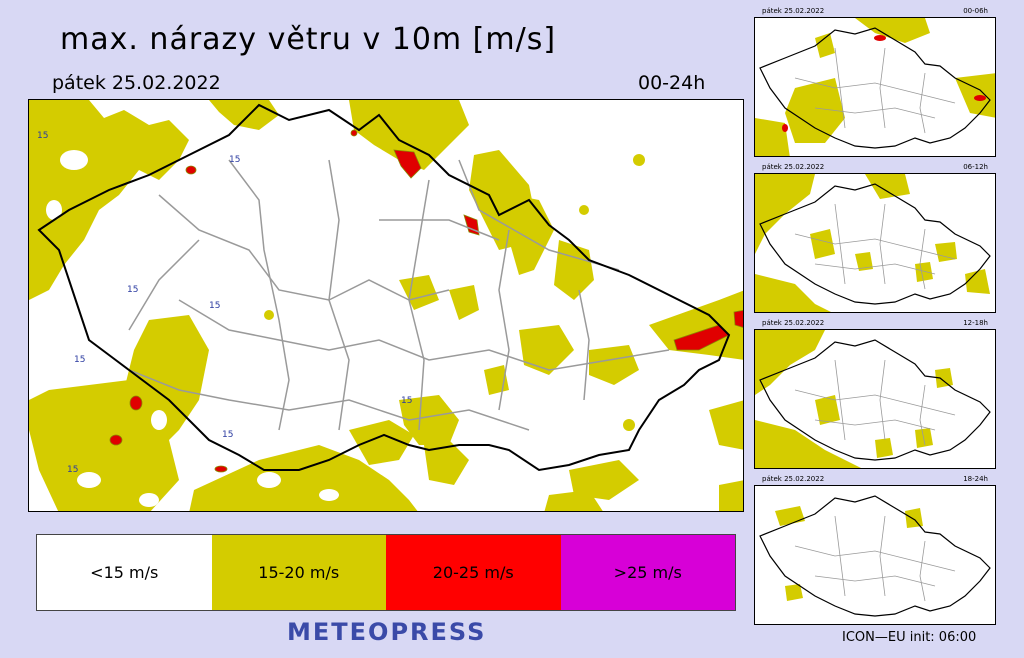 The width and height of the screenshot is (1024, 658). Describe the element at coordinates (672, 83) in the screenshot. I see `forecast-period: 00-24h` at that location.